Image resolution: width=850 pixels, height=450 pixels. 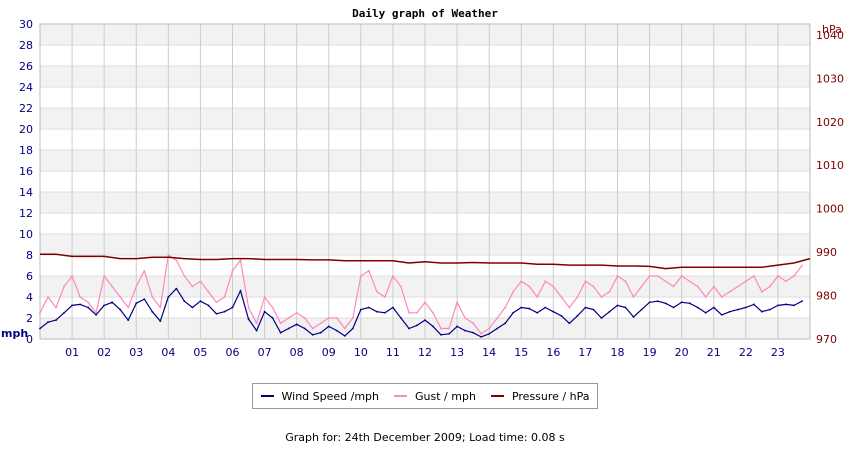 I want to click on series-line-wind-speed-mph, so click(x=421, y=313).